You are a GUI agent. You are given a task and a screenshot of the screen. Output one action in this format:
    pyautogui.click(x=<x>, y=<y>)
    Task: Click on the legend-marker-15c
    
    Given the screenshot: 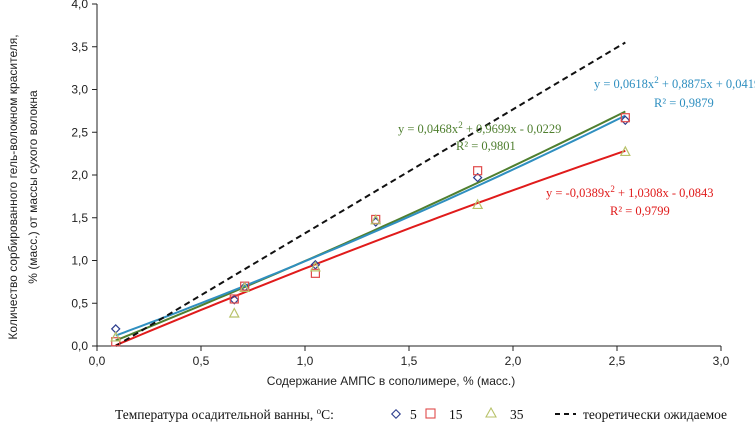 What is the action you would take?
    pyautogui.click(x=430, y=413)
    